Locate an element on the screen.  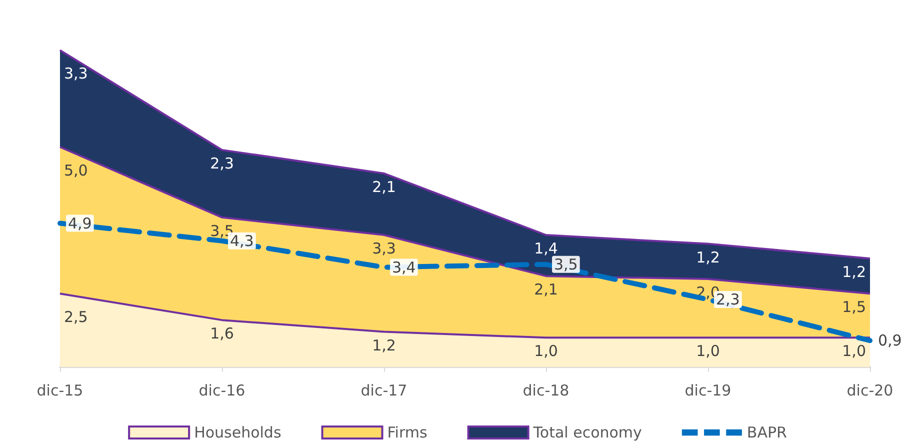
data-label: 4,9 is located at coordinates (80, 223).